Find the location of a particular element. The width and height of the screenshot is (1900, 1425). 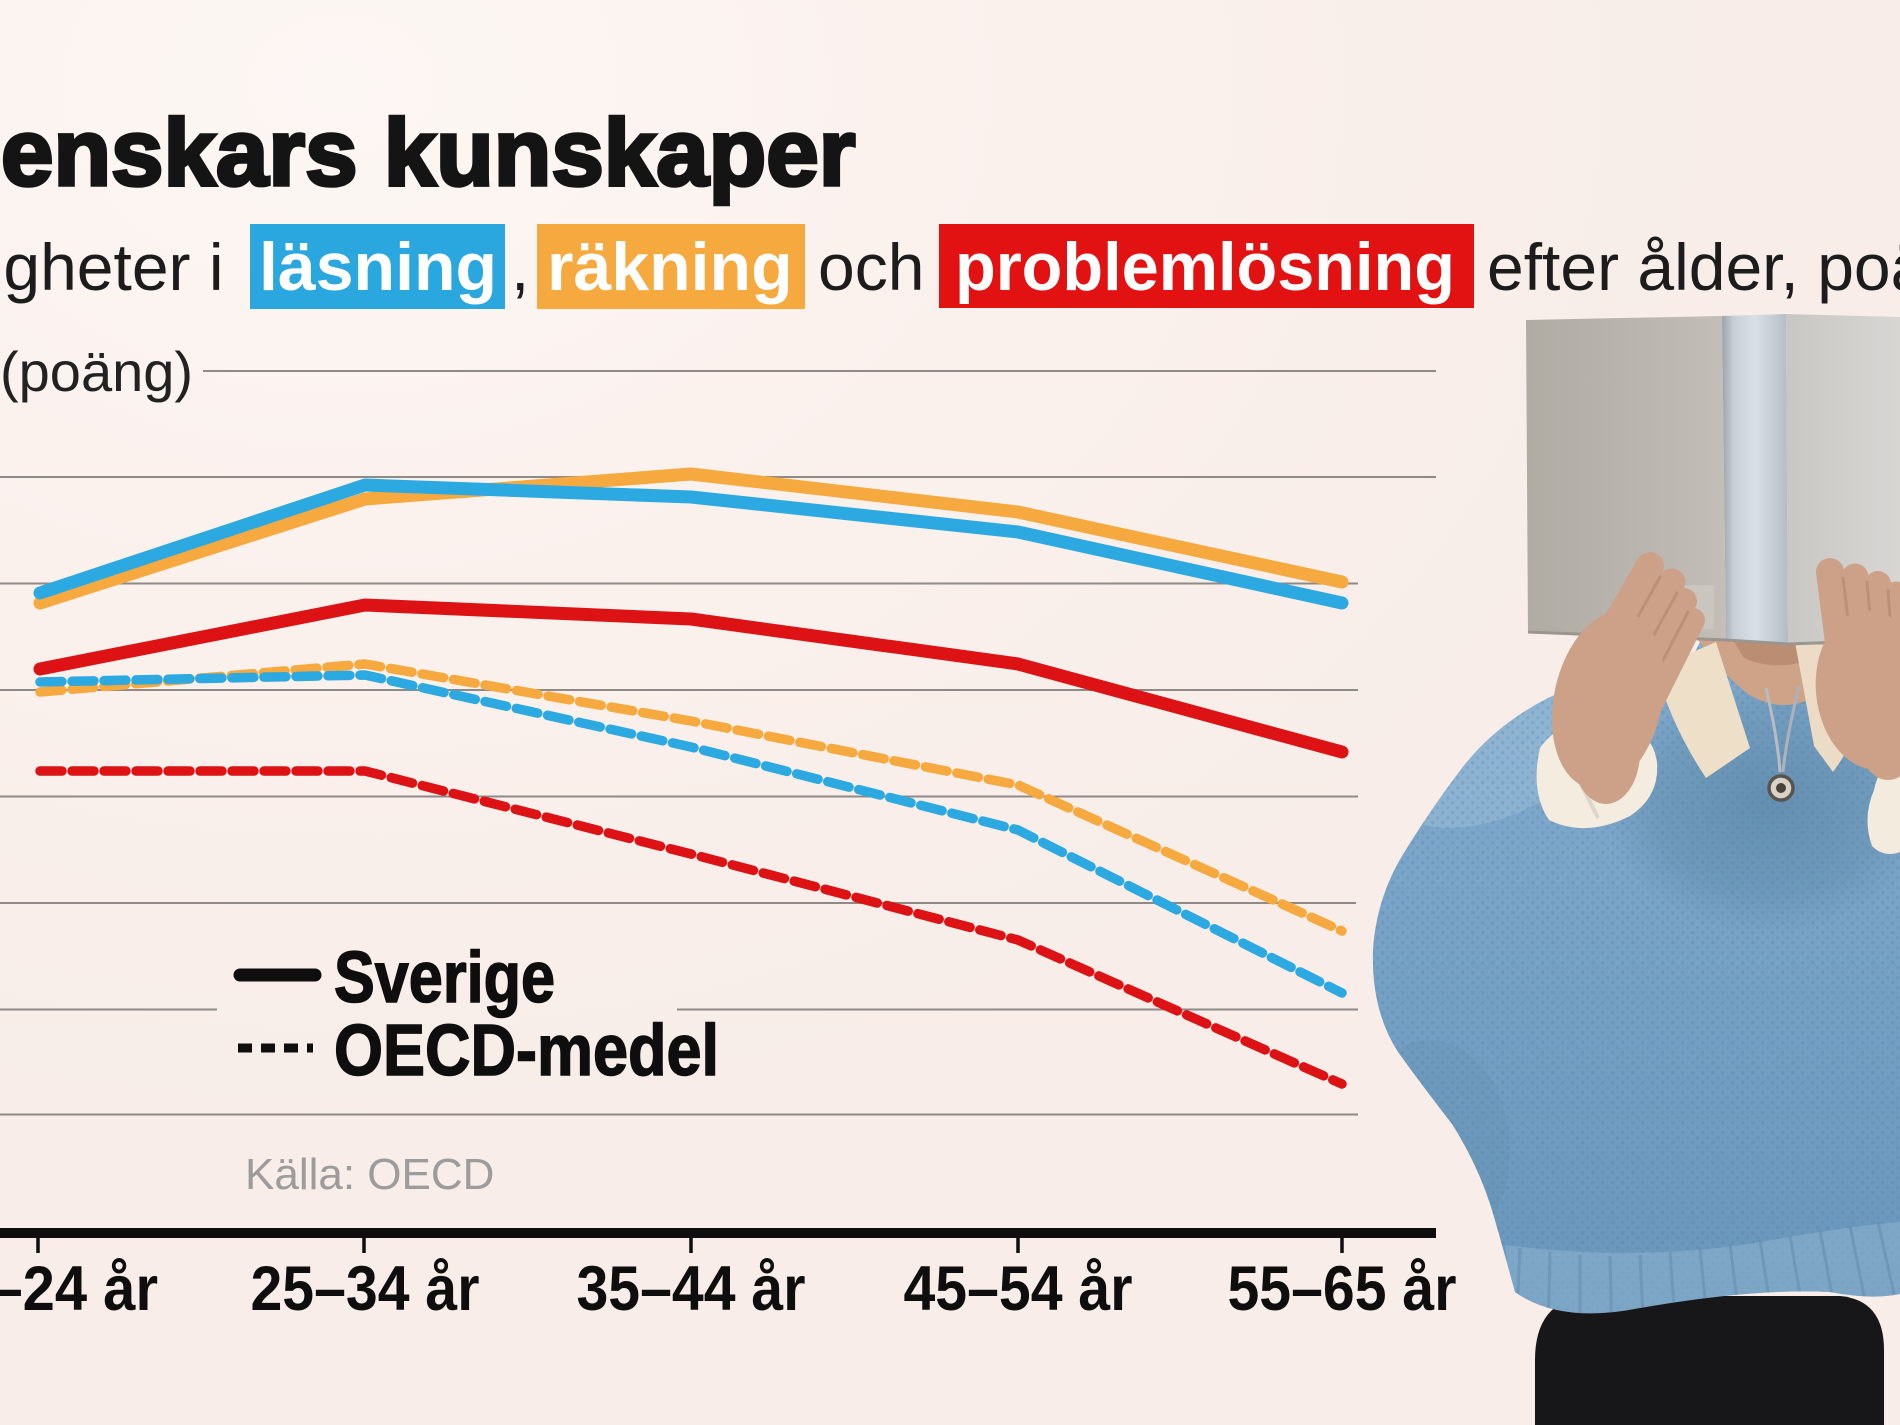

svg-text: Källa: OECD is located at coordinates (369, 1174).